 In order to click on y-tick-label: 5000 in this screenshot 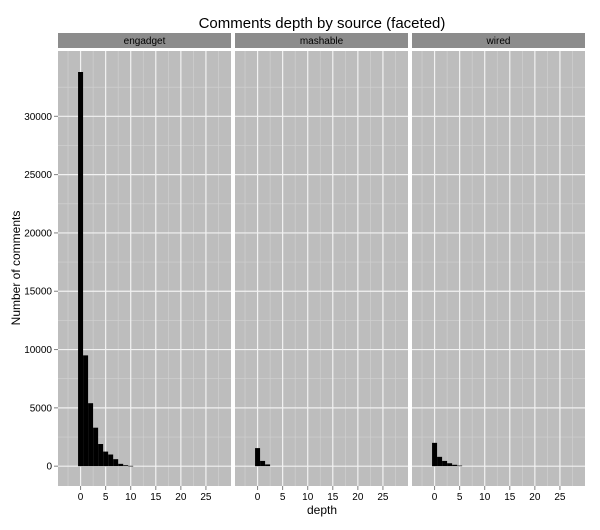, I will do `click(41, 408)`.